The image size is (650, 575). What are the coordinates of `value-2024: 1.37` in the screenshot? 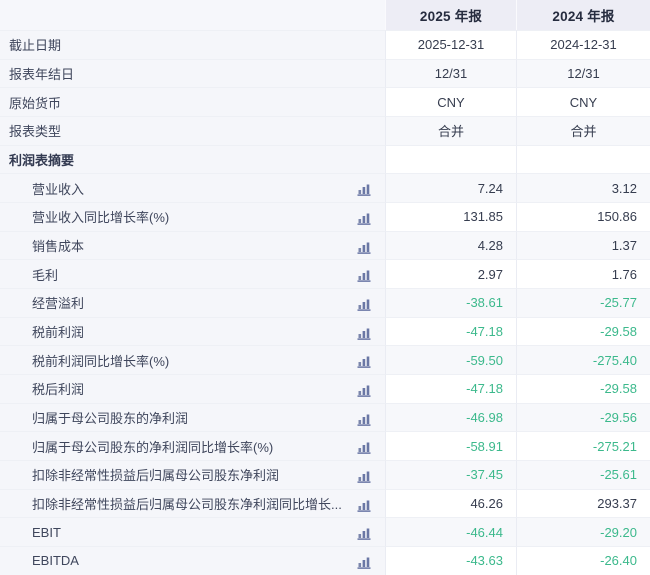 It's located at (583, 245).